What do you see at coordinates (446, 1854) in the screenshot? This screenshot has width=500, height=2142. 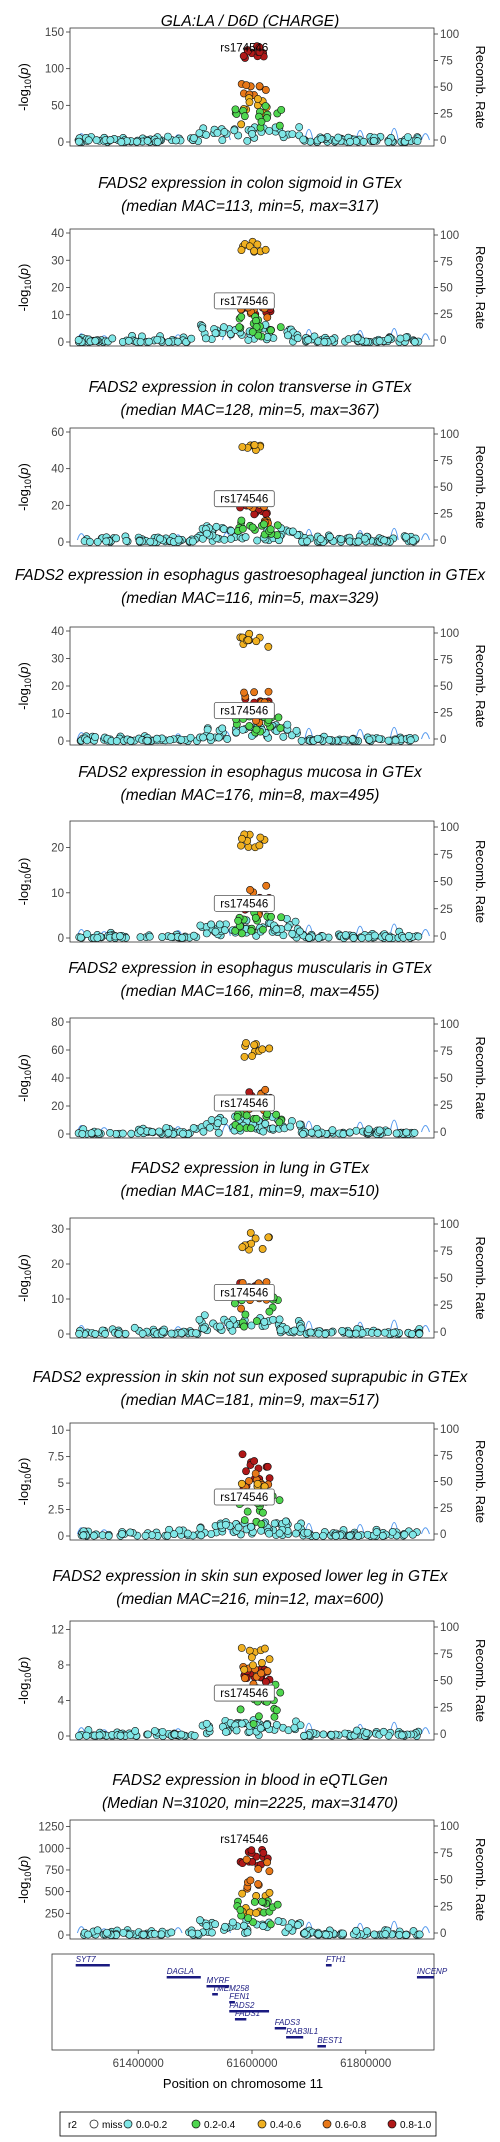 I see `right-tick-label: 75` at bounding box center [446, 1854].